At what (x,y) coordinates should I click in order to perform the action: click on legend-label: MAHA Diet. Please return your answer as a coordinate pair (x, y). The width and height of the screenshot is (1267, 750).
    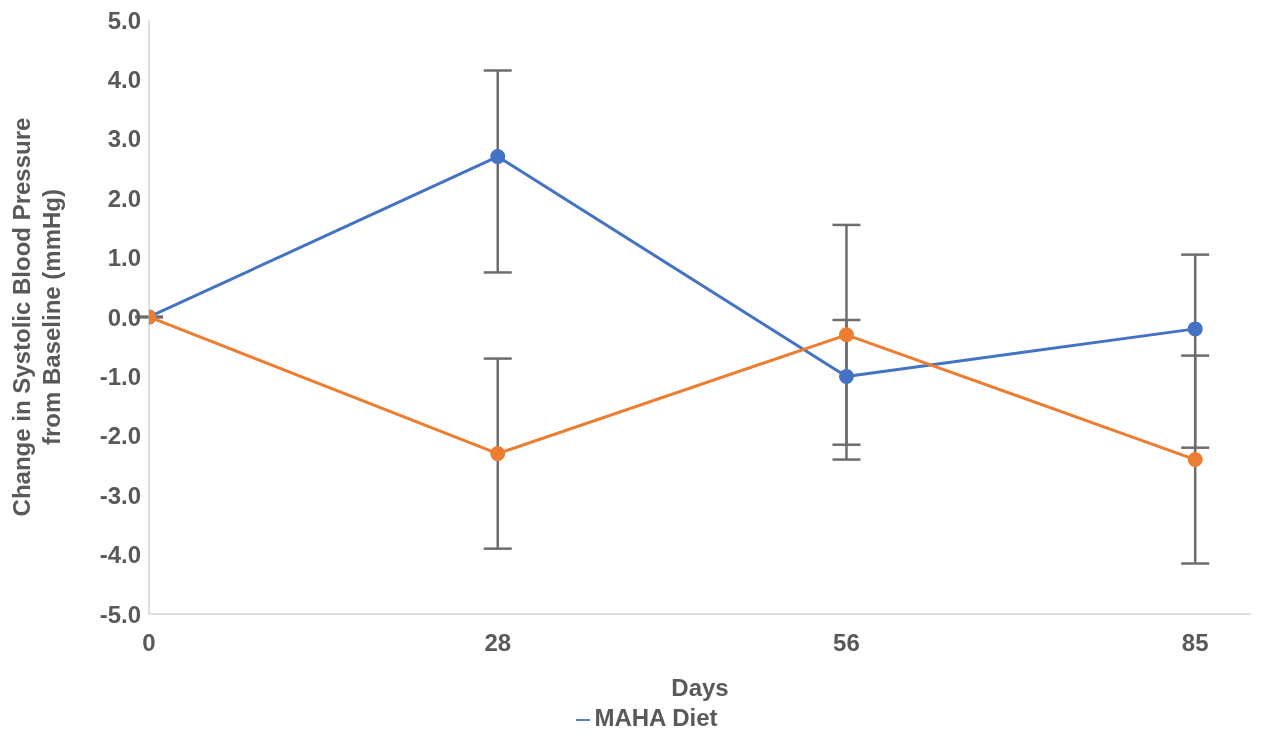
    Looking at the image, I should click on (656, 717).